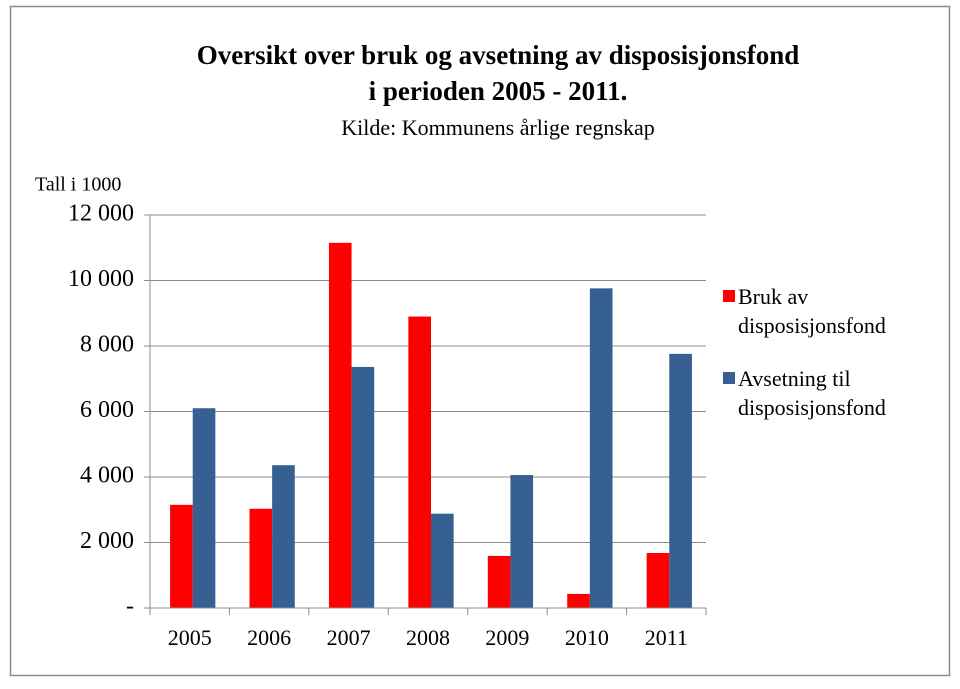 Image resolution: width=960 pixels, height=689 pixels. I want to click on y-tick-label: 6 000, so click(107, 410).